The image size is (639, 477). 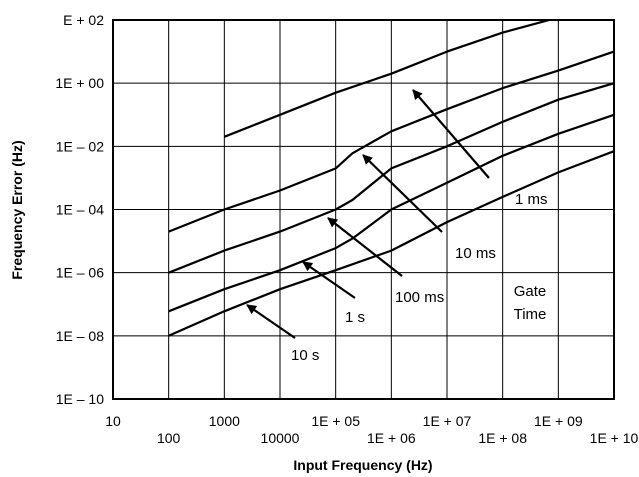 What do you see at coordinates (362, 465) in the screenshot?
I see `x-axis-title: Input Frequency (Hz)` at bounding box center [362, 465].